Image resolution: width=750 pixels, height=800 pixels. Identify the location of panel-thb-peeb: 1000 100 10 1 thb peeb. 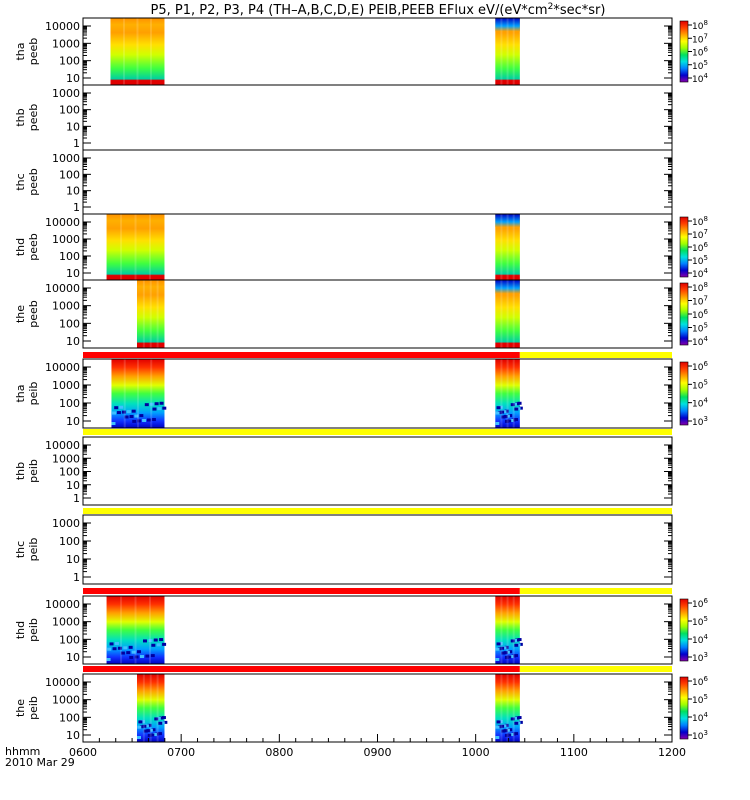
(343, 117).